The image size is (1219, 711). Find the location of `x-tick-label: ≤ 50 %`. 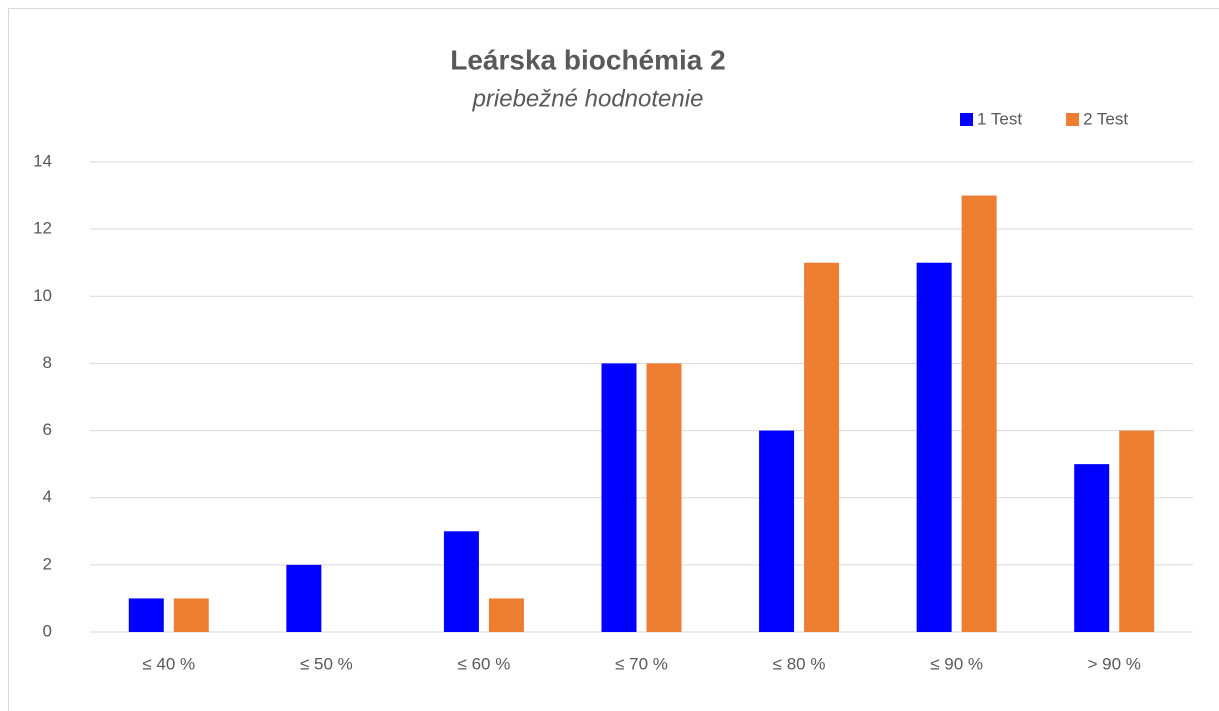

x-tick-label: ≤ 50 % is located at coordinates (326, 663).